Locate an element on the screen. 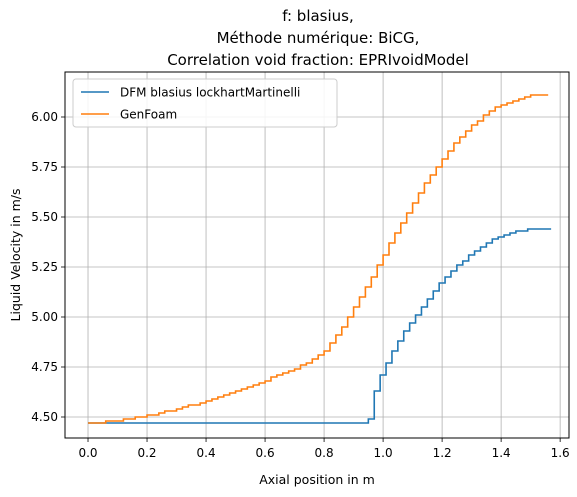 The width and height of the screenshot is (577, 497). legend-label-dfm: DFM blasius lockhartMartinelli is located at coordinates (210, 93).